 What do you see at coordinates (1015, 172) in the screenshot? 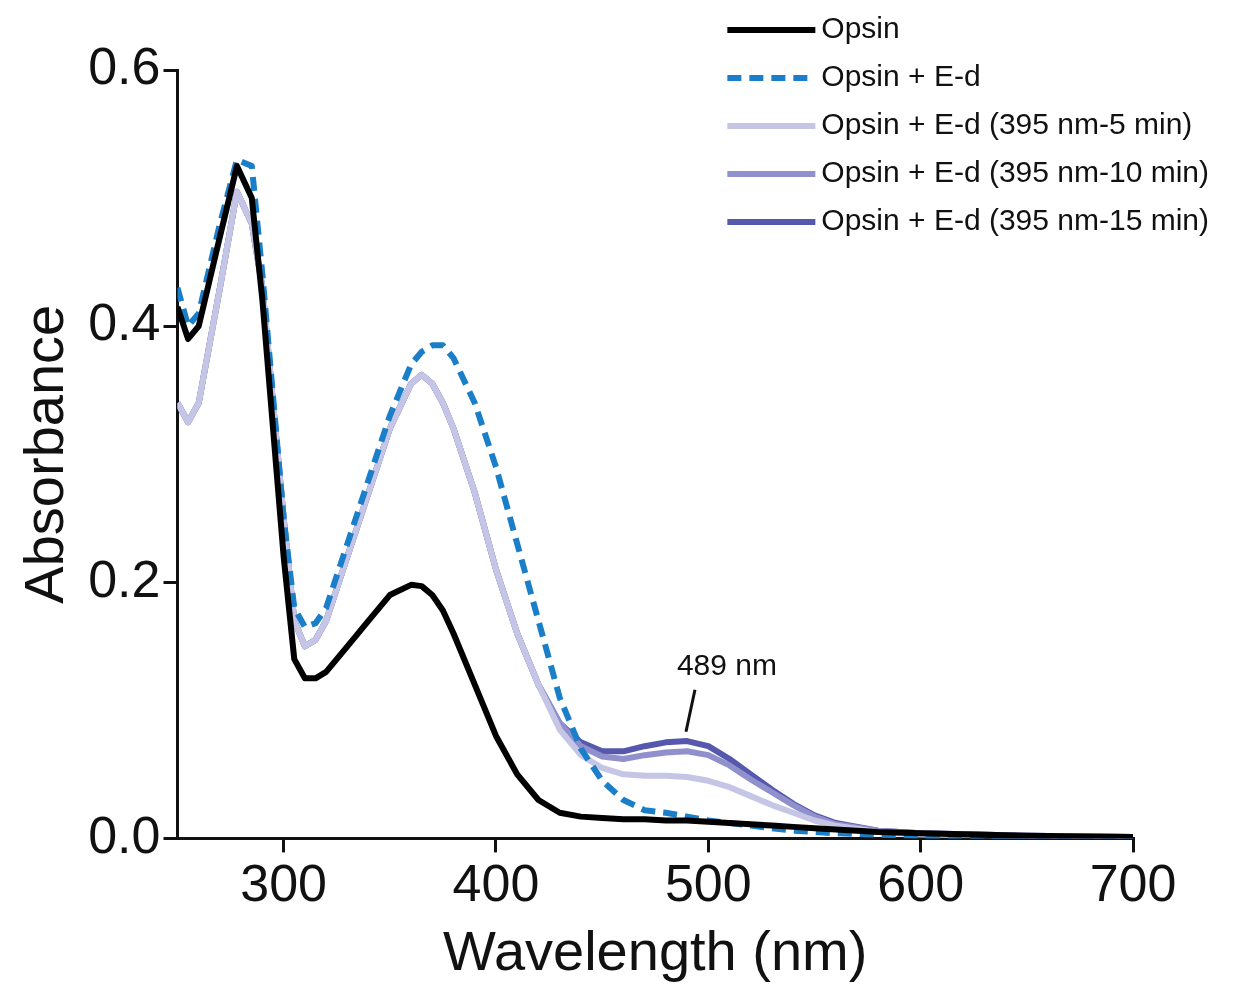
I see `legend-label: Opsin + E-d (395 nm-10 min)` at bounding box center [1015, 172].